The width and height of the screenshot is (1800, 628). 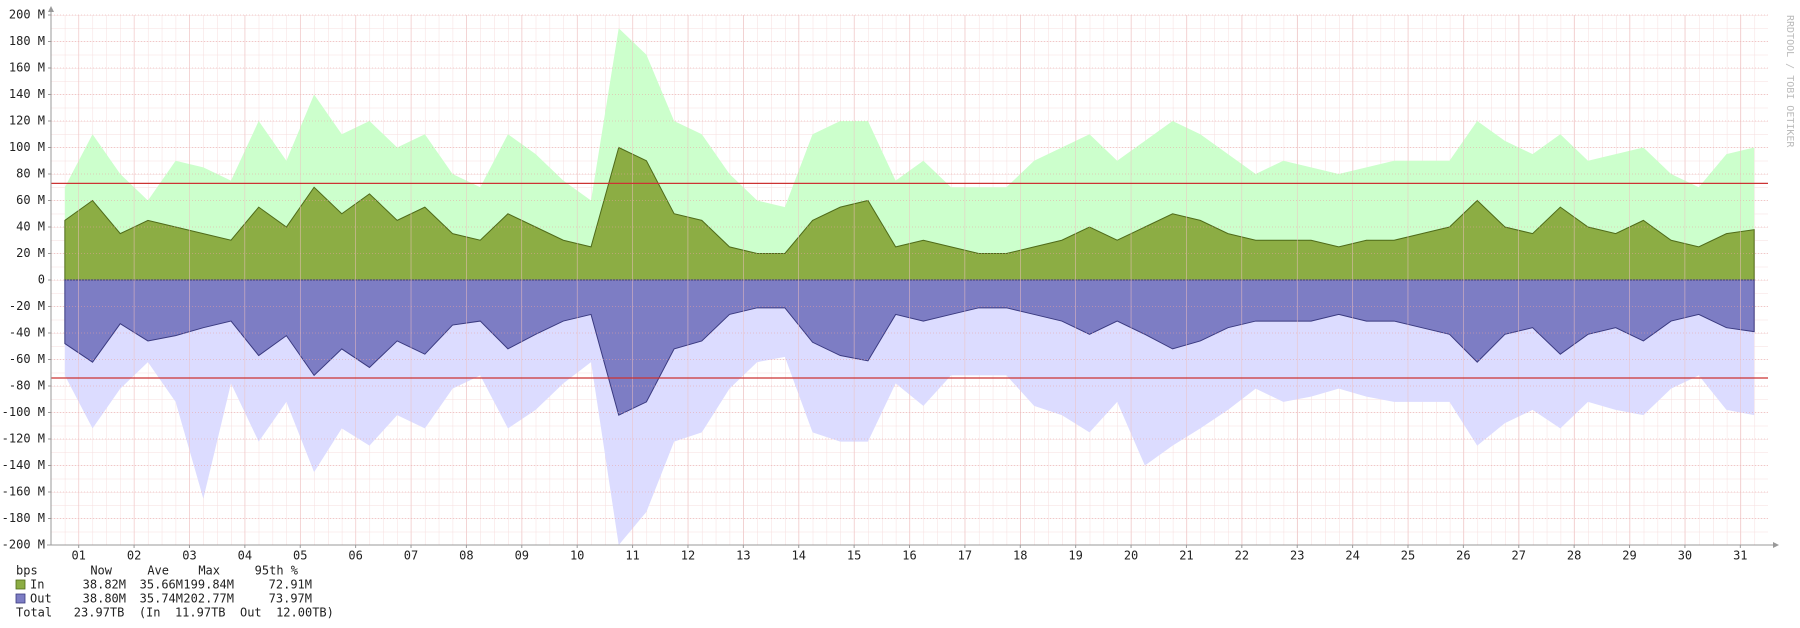 What do you see at coordinates (522, 556) in the screenshot?
I see `x-tick-label: 09` at bounding box center [522, 556].